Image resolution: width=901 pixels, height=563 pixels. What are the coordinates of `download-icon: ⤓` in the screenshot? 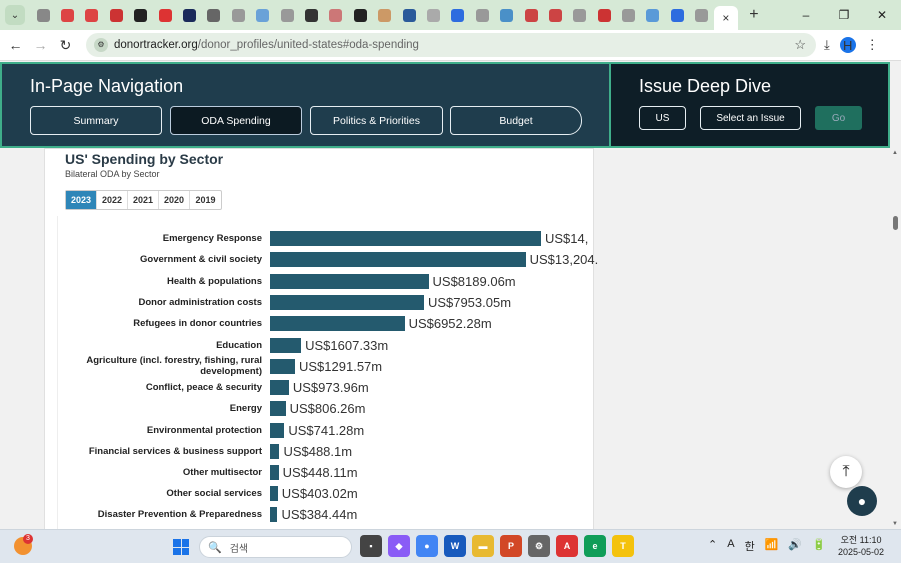 It's located at (827, 44).